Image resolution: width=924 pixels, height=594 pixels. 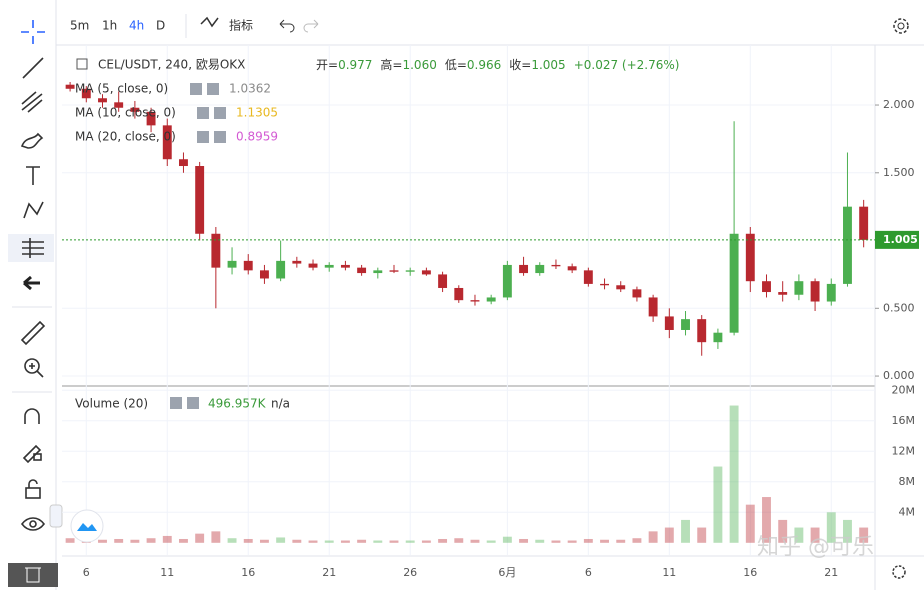 What do you see at coordinates (237, 404) in the screenshot?
I see `volume-value: 496.957K` at bounding box center [237, 404].